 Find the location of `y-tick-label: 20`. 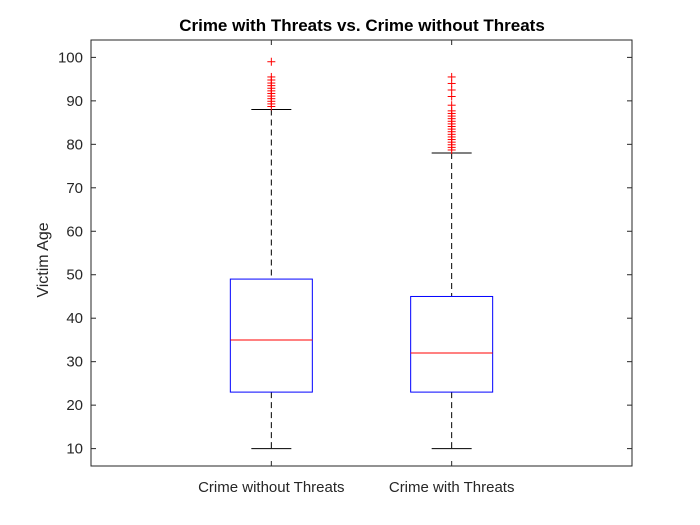

y-tick-label: 20 is located at coordinates (74, 405).